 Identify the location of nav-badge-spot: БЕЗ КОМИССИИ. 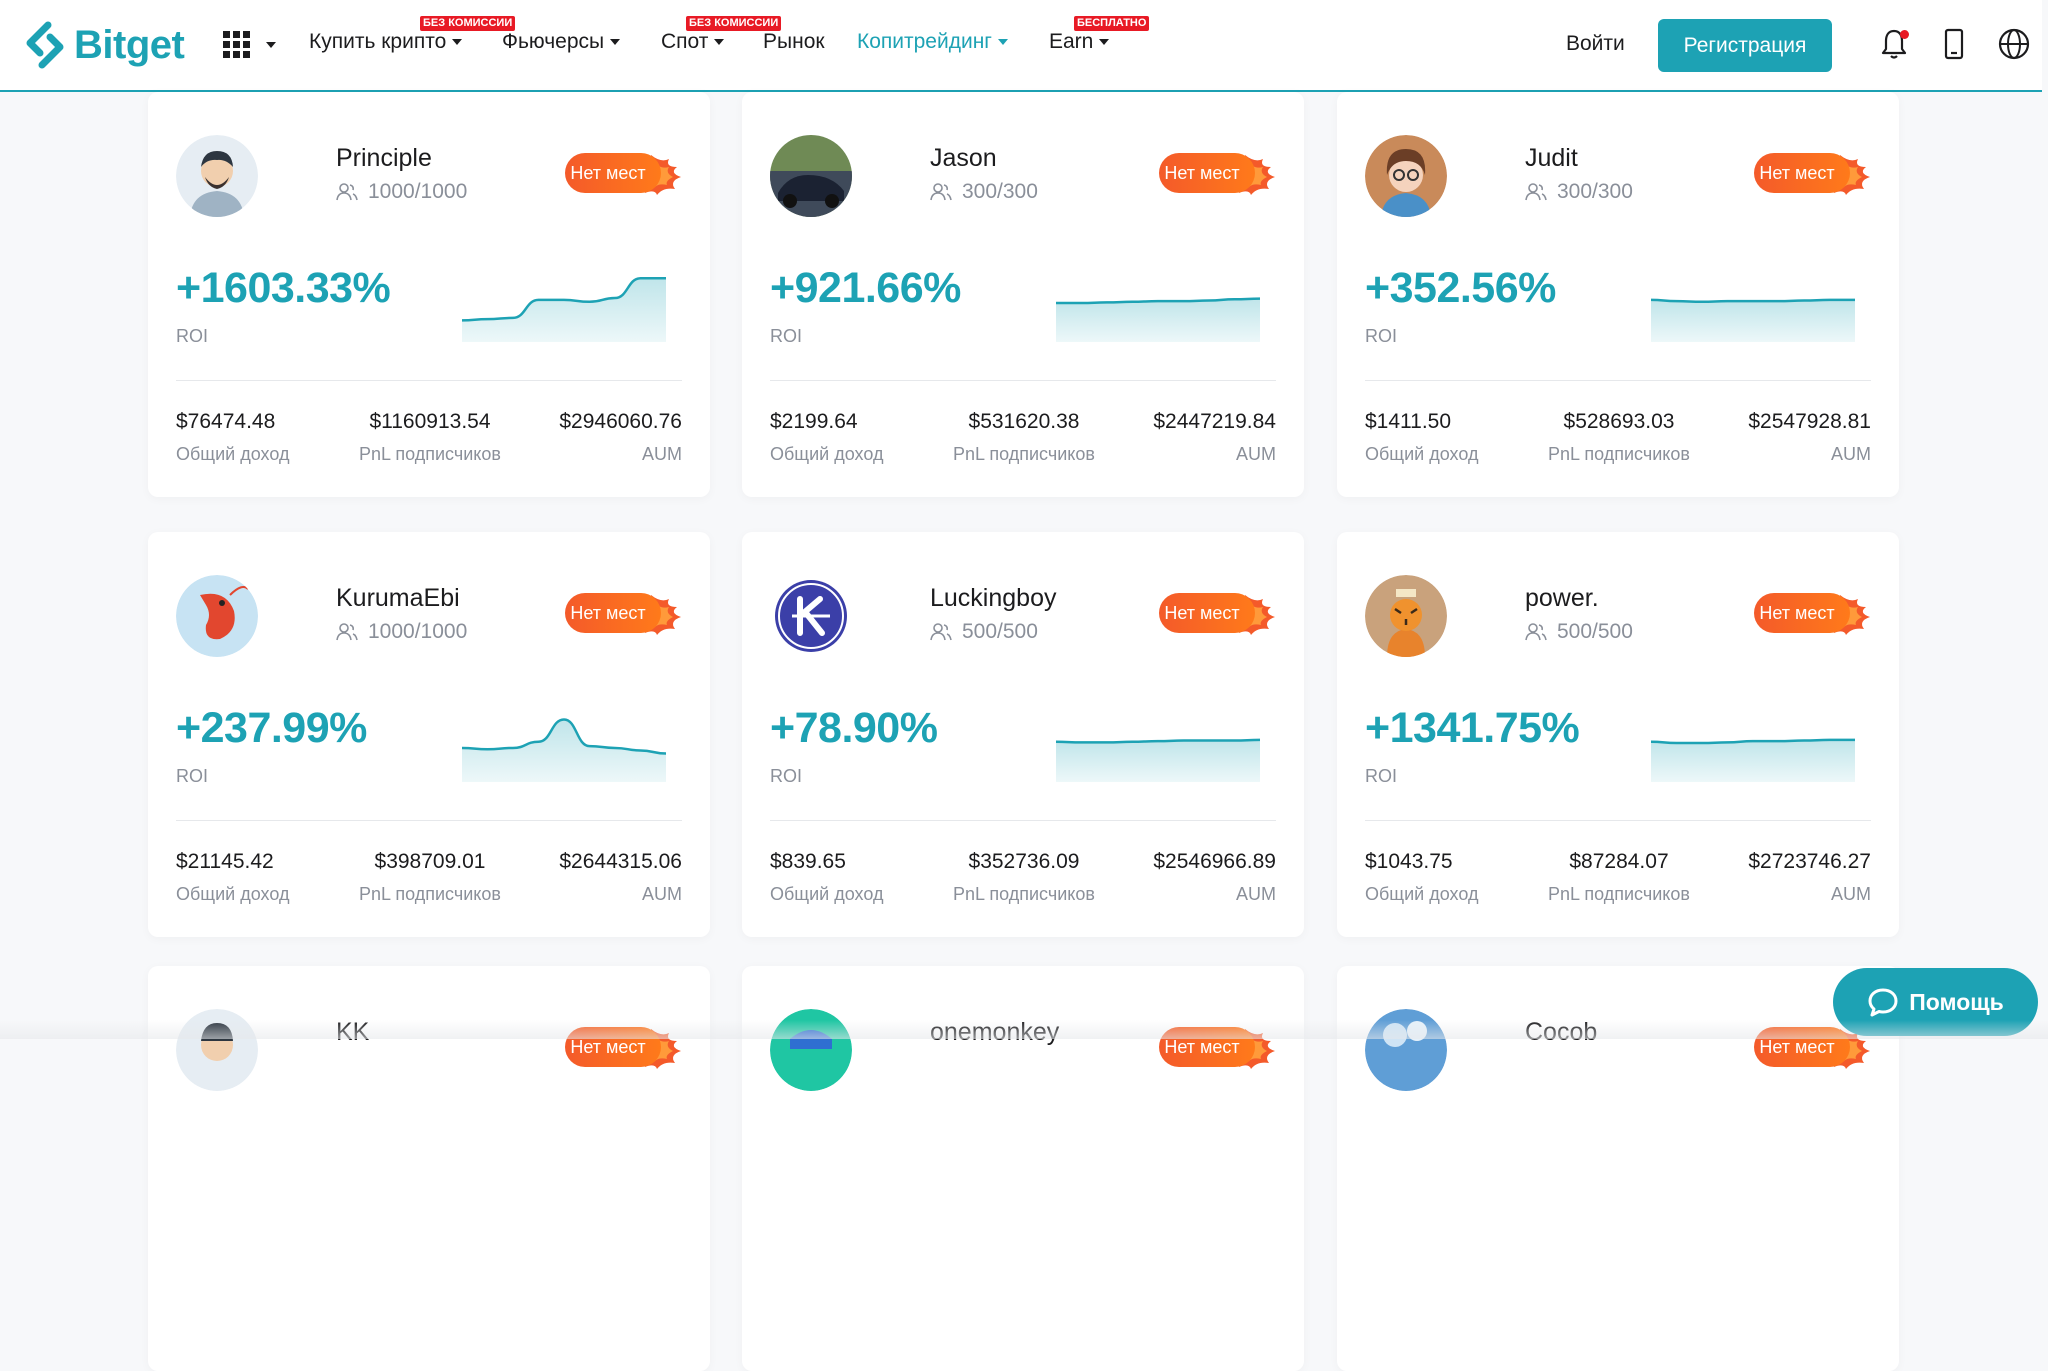
(734, 23).